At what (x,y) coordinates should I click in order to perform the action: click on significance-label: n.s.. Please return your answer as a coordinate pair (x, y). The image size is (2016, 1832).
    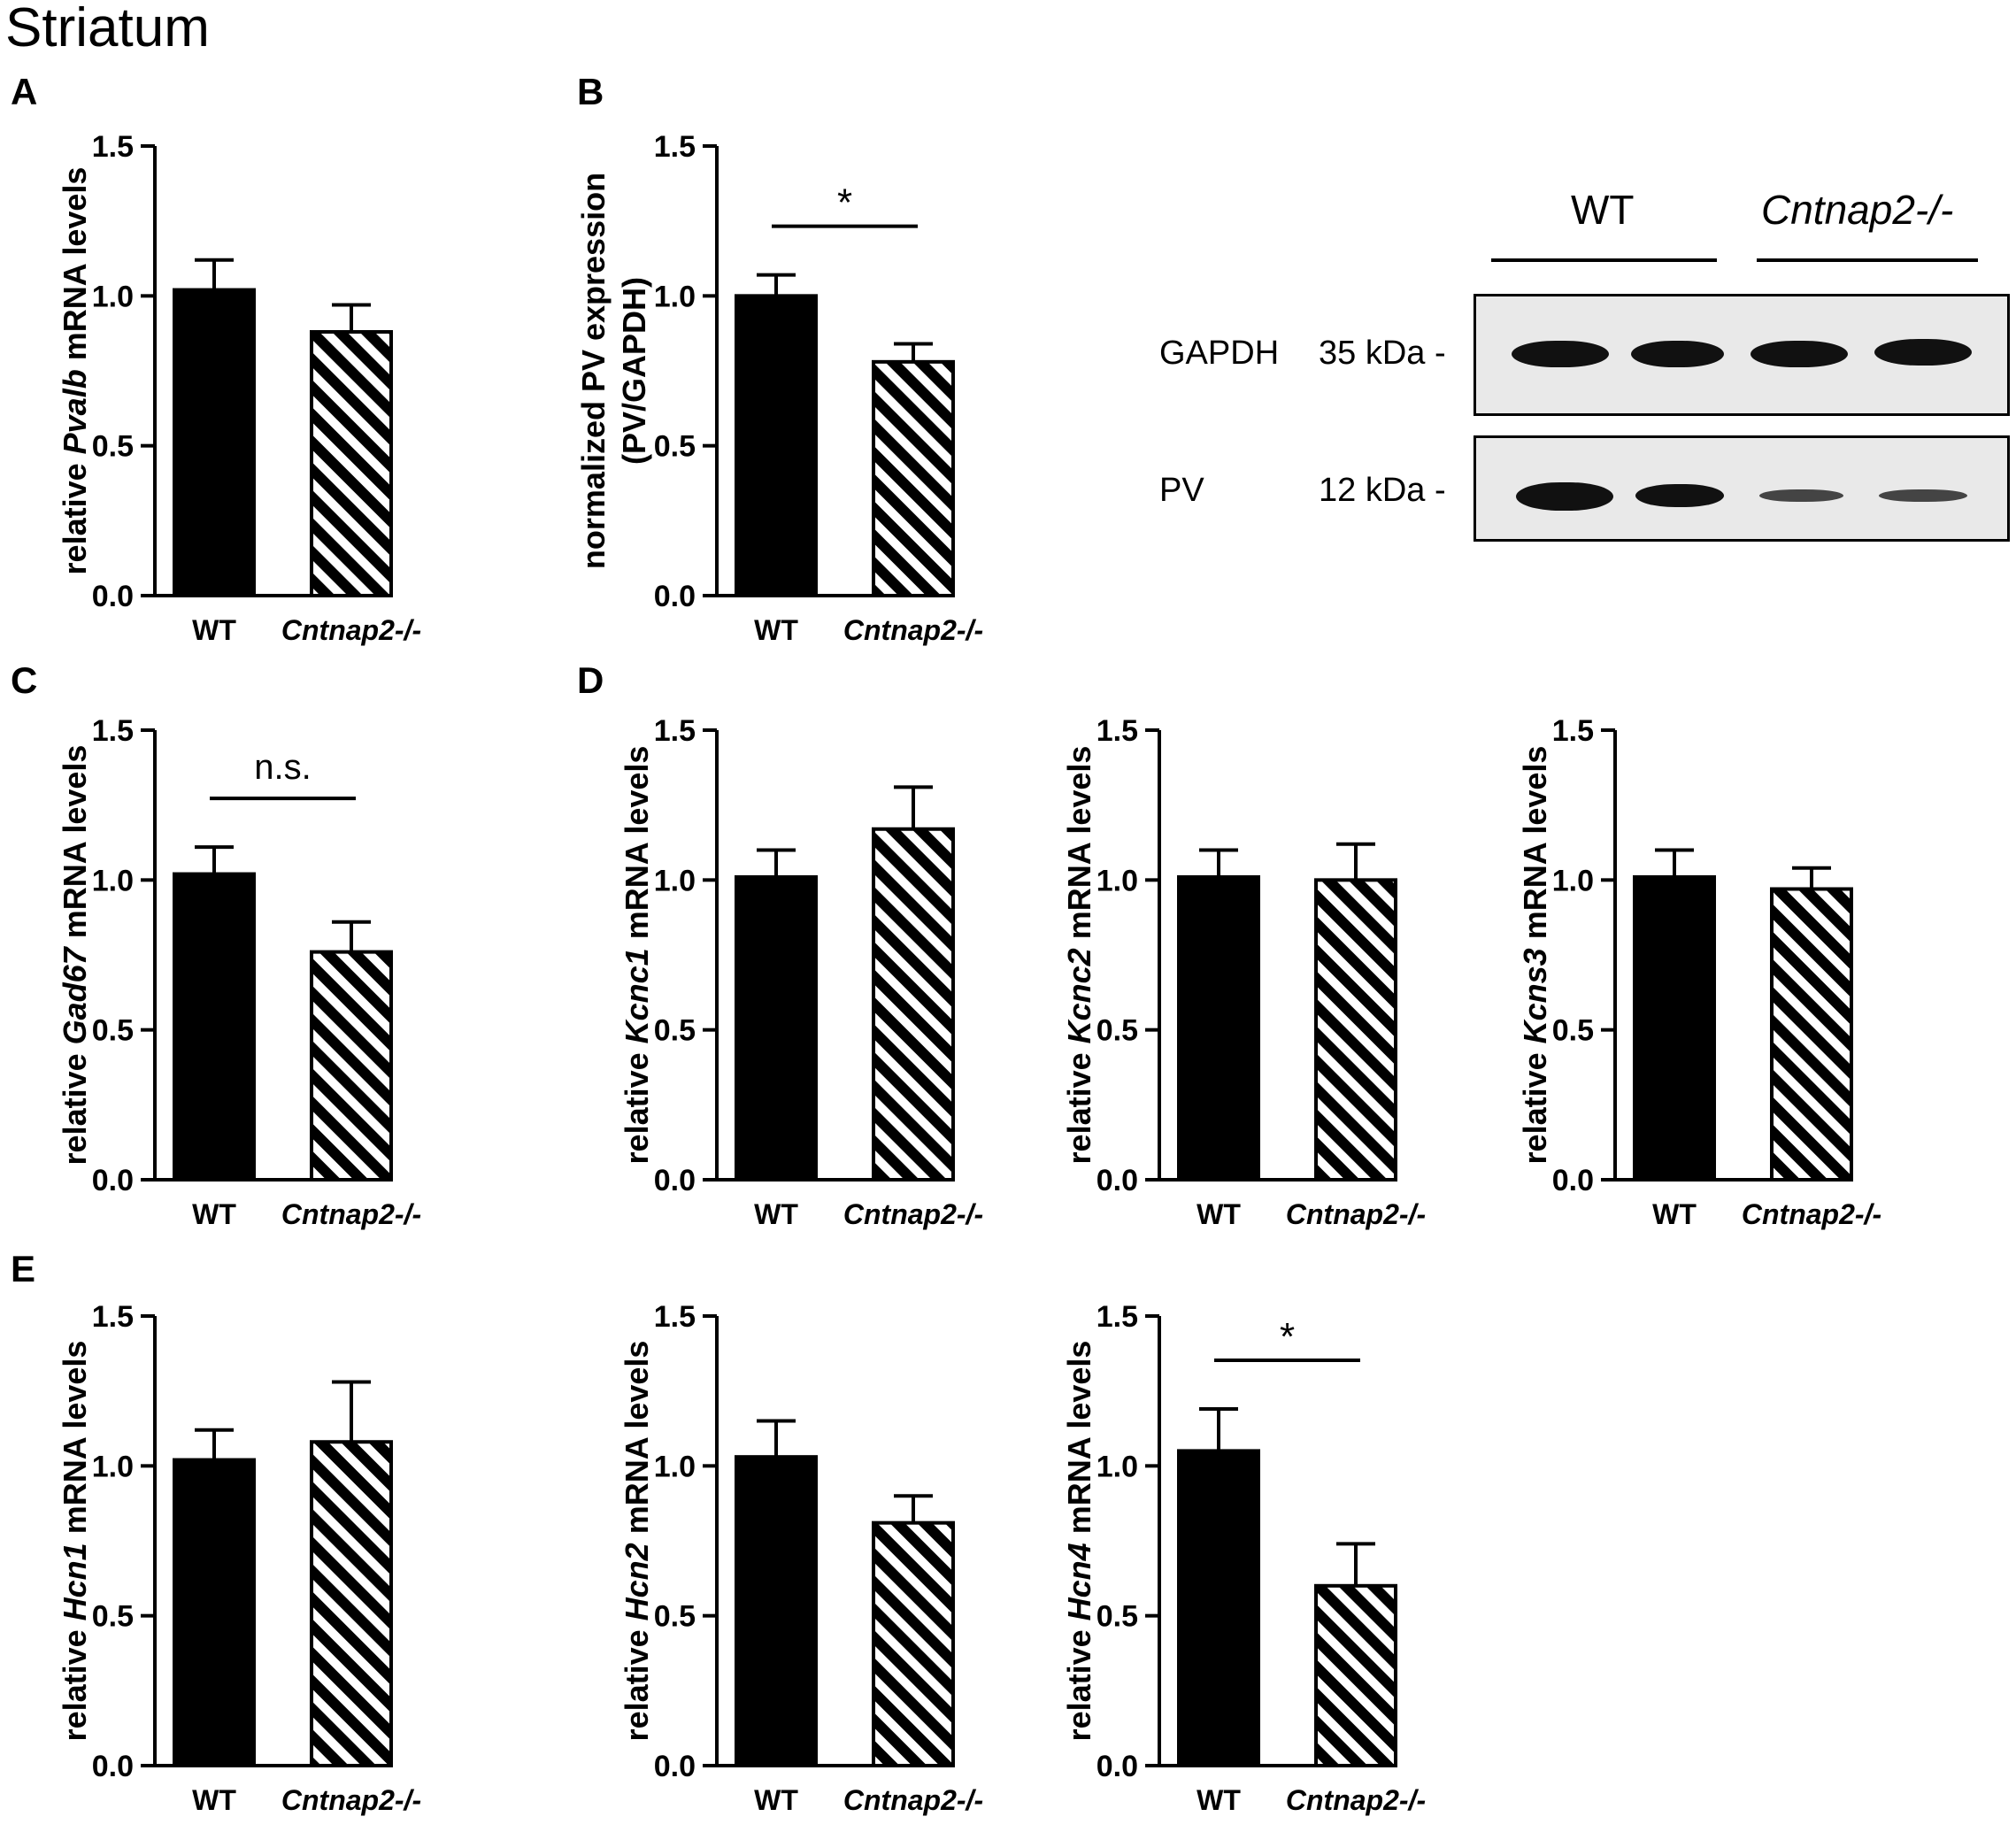
    Looking at the image, I should click on (282, 768).